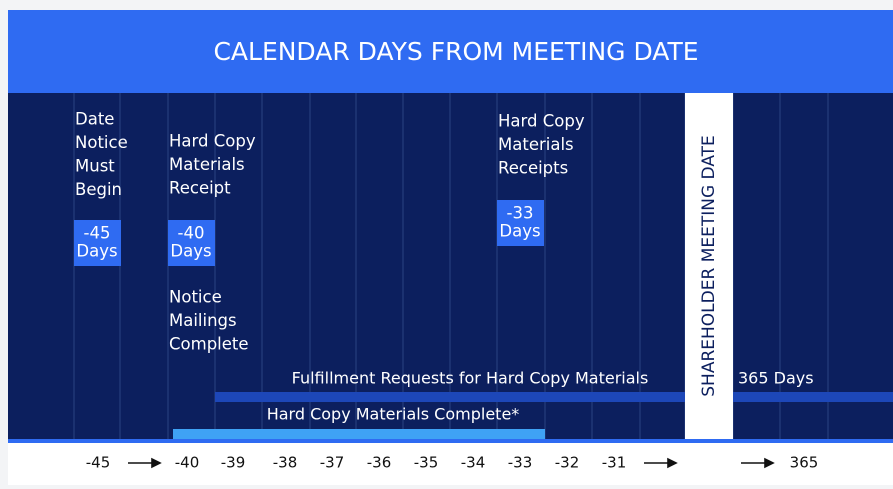 Image resolution: width=893 pixels, height=489 pixels. What do you see at coordinates (101, 142) in the screenshot?
I see `milestone-text: Notice` at bounding box center [101, 142].